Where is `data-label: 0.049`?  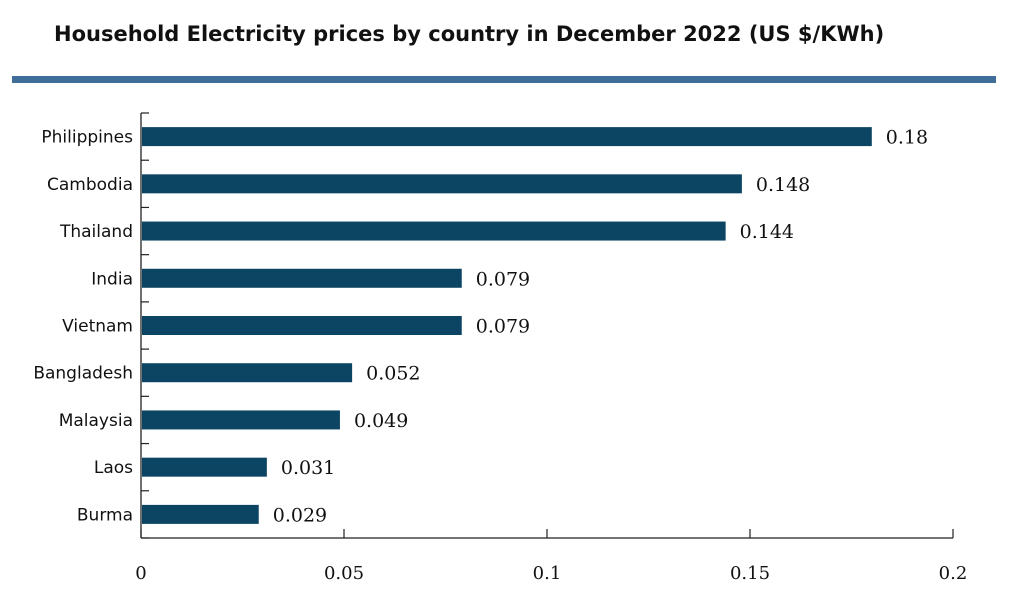
data-label: 0.049 is located at coordinates (381, 421).